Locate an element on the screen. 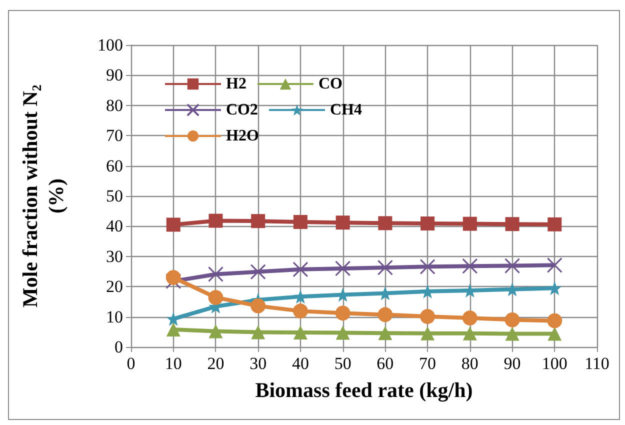  x-tick-label: 110 is located at coordinates (597, 363).